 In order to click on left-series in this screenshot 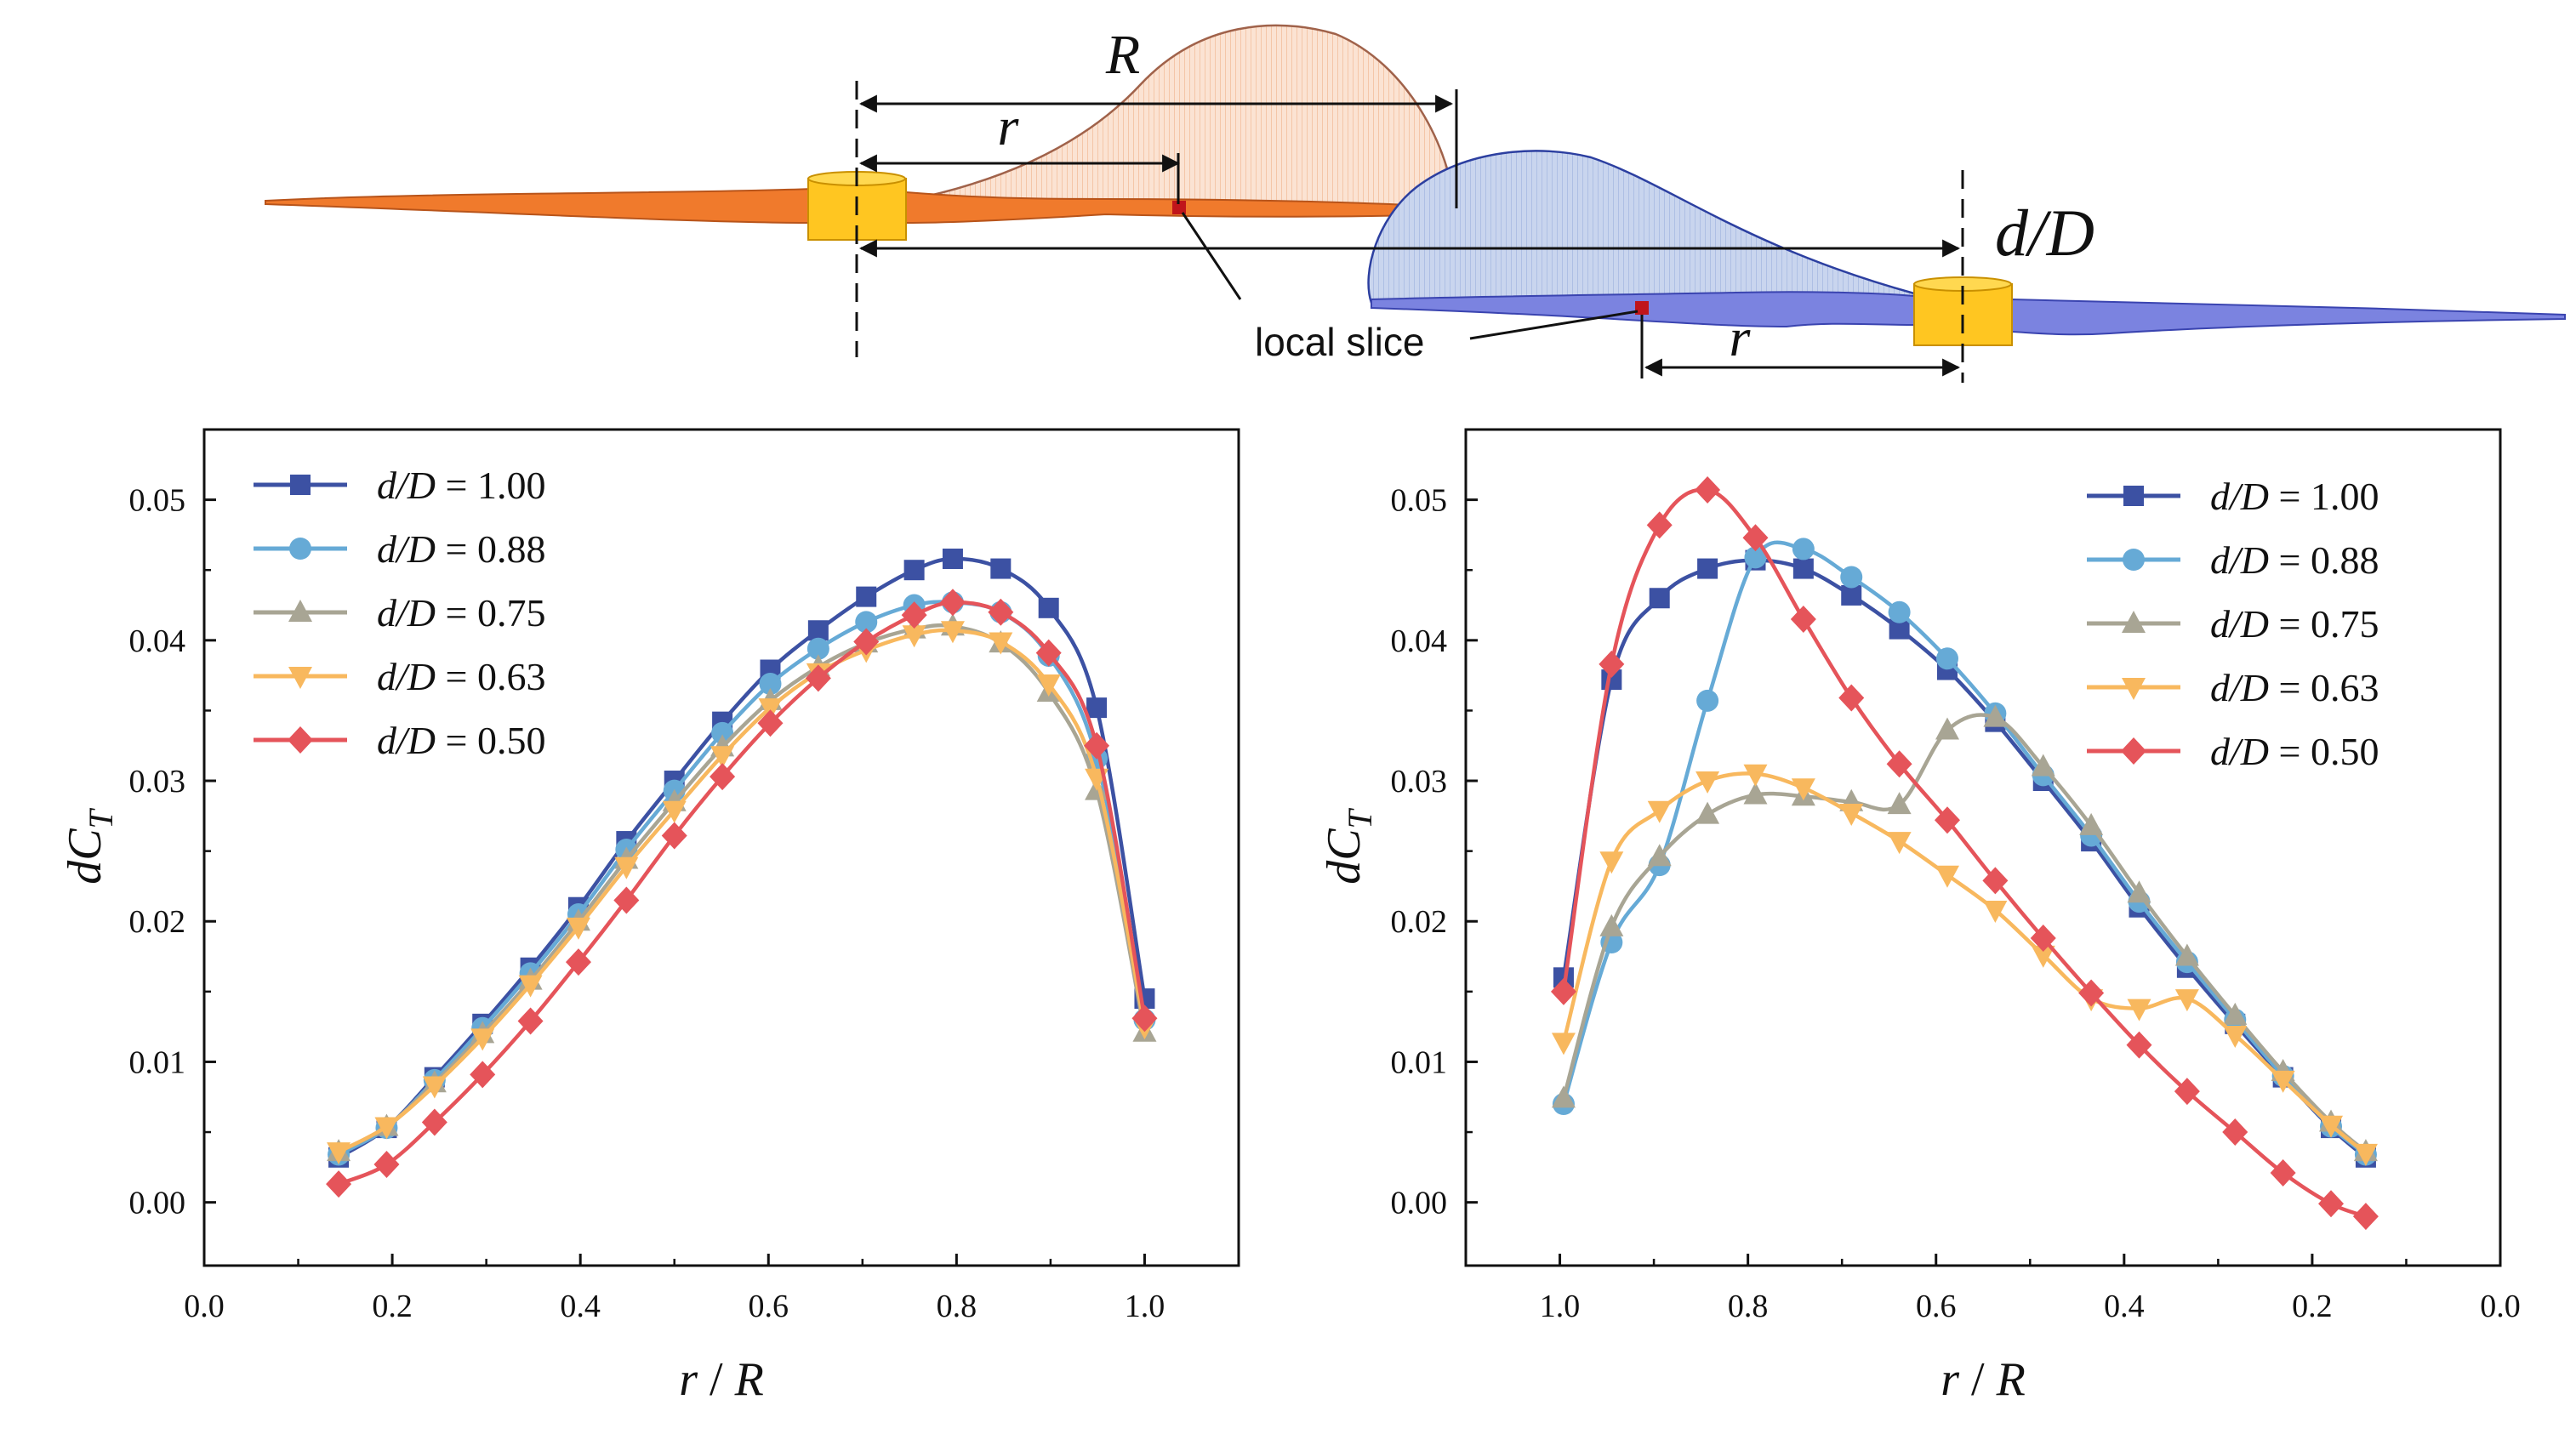, I will do `click(742, 873)`.